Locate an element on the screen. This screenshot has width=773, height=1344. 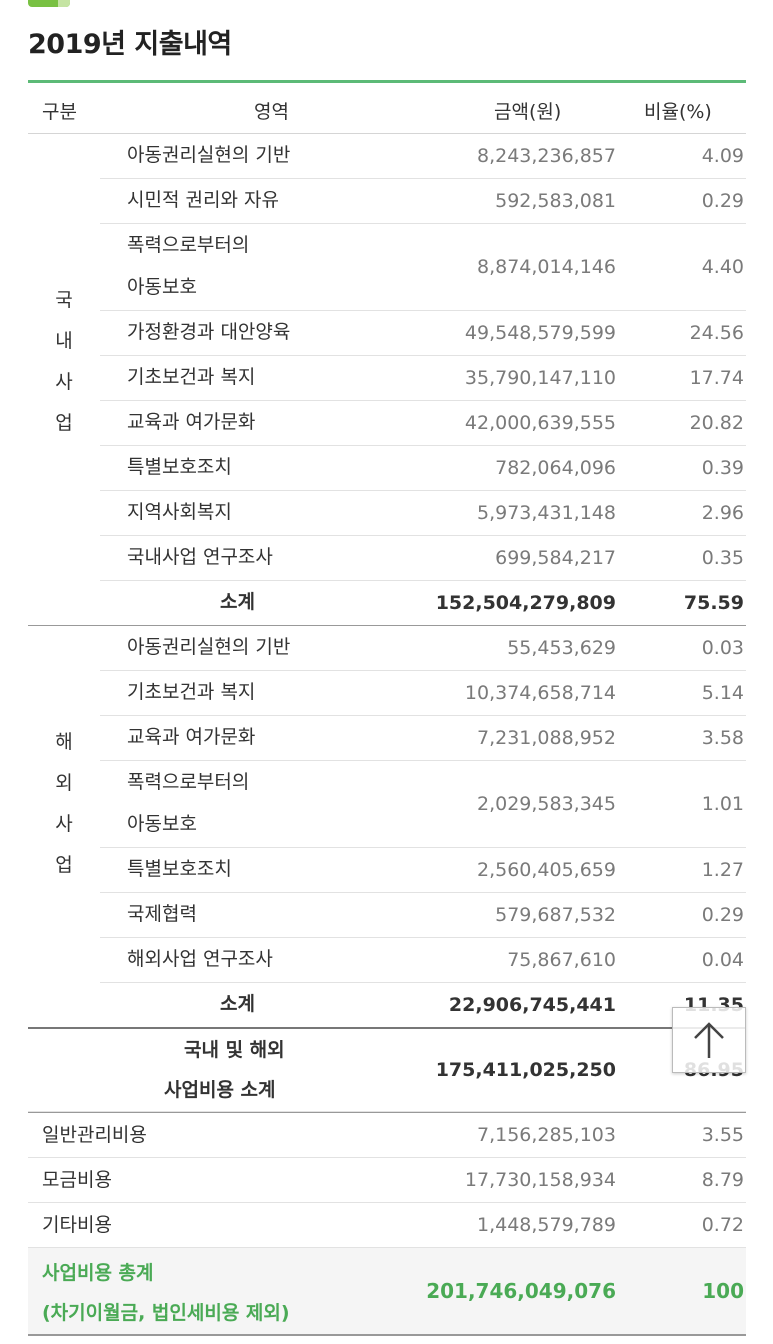
row-ratio: 0.72 is located at coordinates (722, 1225).